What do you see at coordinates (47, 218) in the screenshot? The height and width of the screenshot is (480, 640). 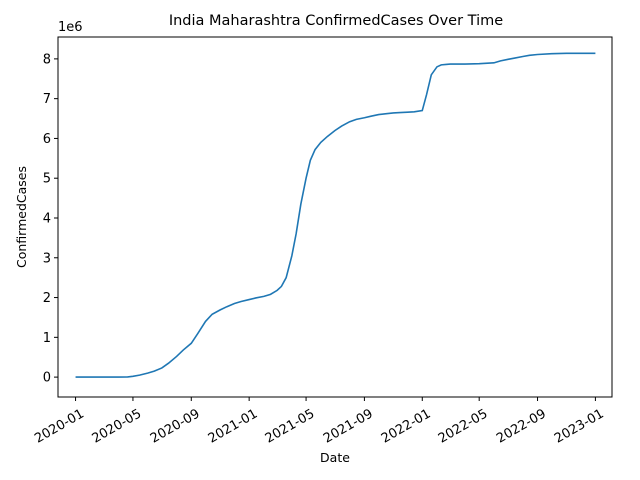 I see `y-tick-label: 4` at bounding box center [47, 218].